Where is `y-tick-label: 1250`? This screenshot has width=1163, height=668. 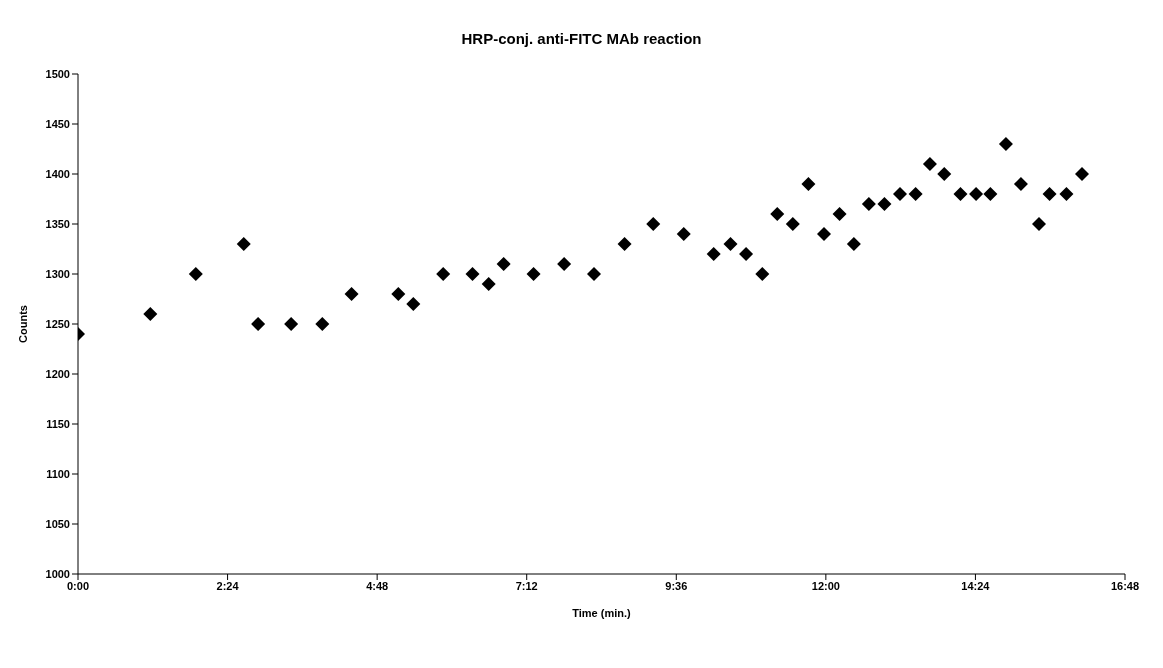 y-tick-label: 1250 is located at coordinates (57, 323).